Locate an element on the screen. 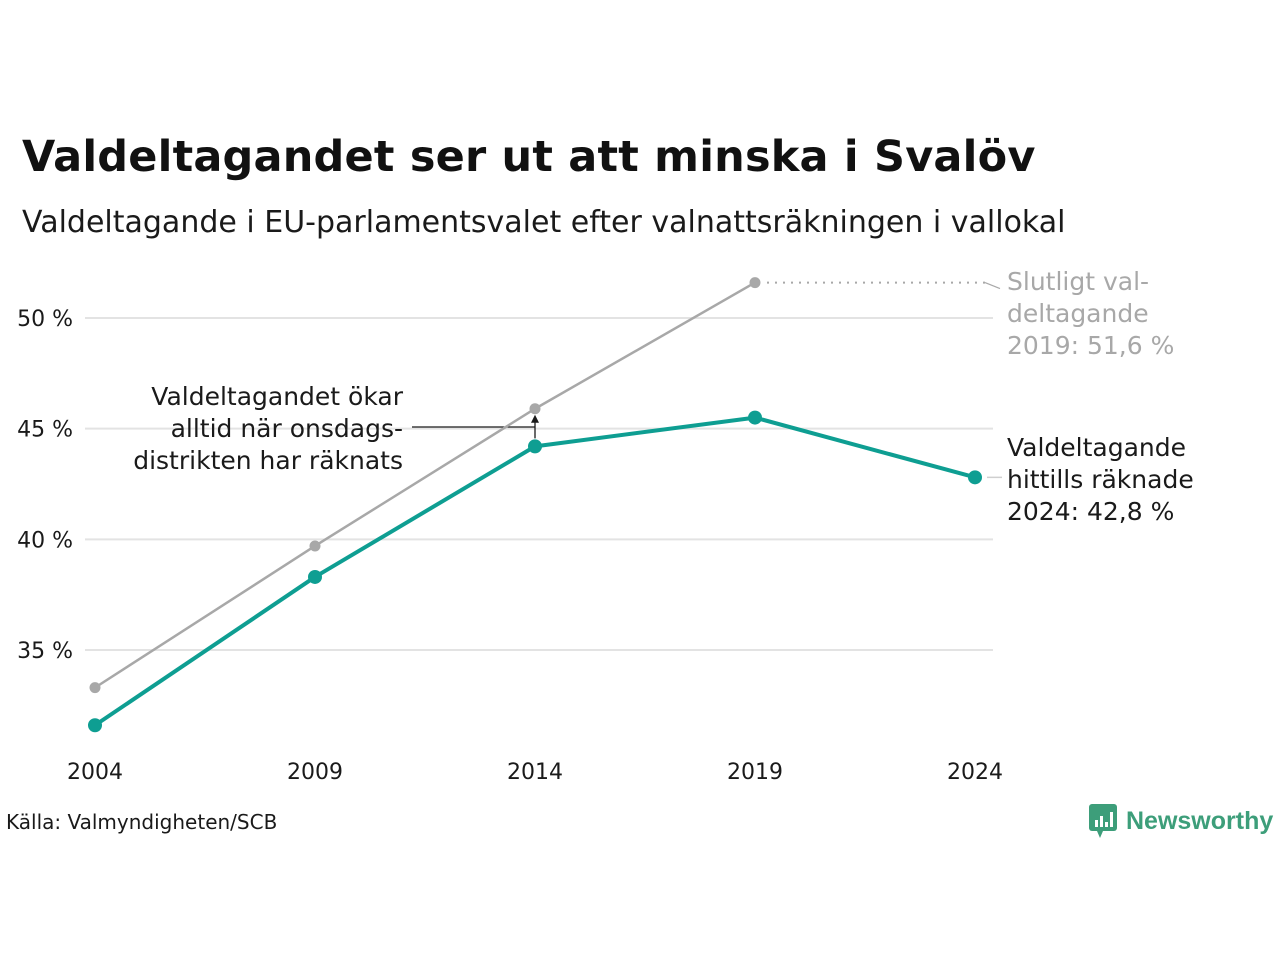  x-tick-label-2009: 2009 is located at coordinates (315, 772).